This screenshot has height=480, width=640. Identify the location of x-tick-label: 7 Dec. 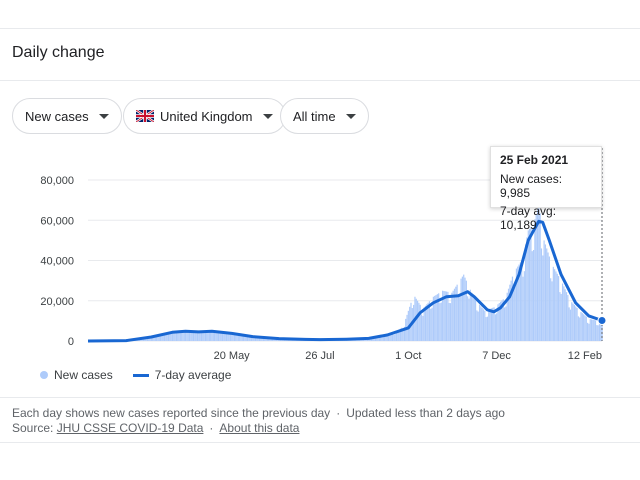
(496, 356).